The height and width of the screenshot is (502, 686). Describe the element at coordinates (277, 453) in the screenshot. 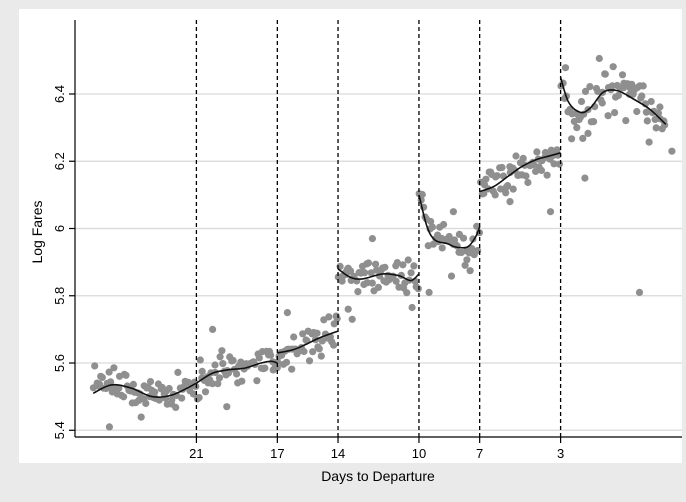

I see `x-tick-label-1: 17` at that location.